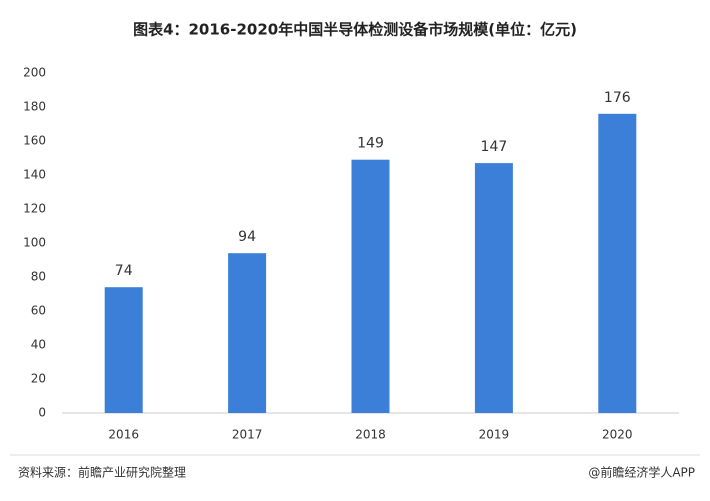 This screenshot has width=710, height=501. I want to click on chart-title: 图表4：2016-2020年中国半导体检测设备市场规模(单位：亿元), so click(355, 30).